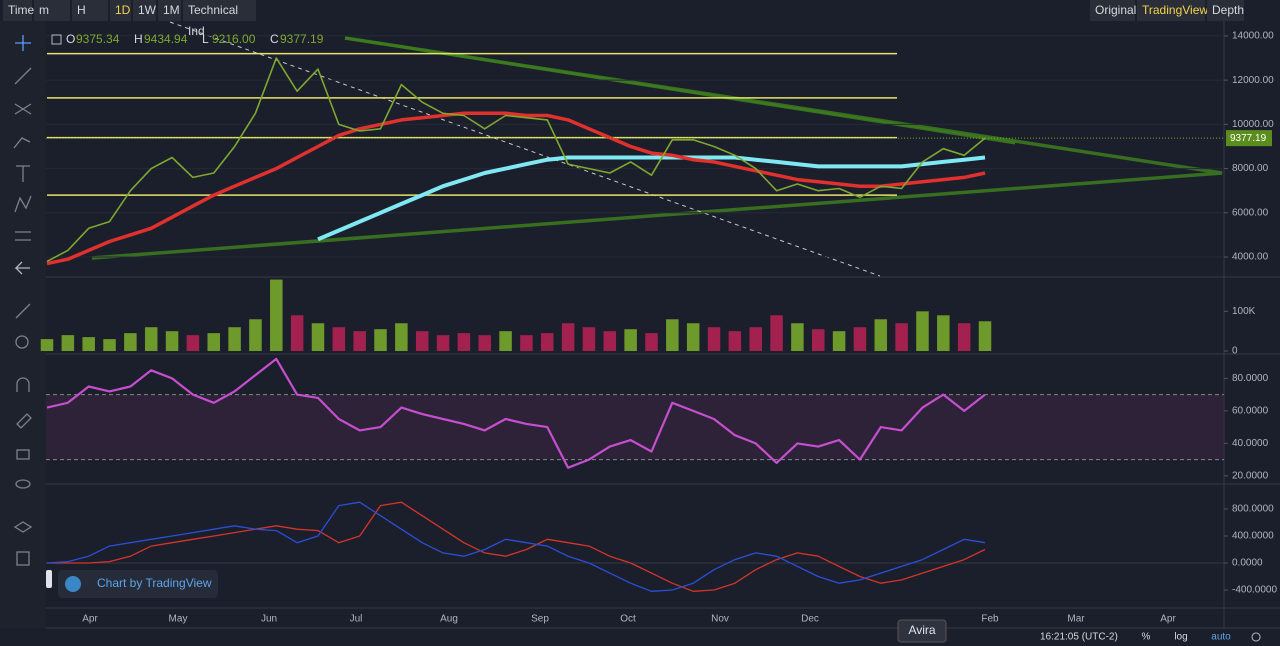 The image size is (1280, 646). Describe the element at coordinates (274, 39) in the screenshot. I see `legend-key: C` at that location.